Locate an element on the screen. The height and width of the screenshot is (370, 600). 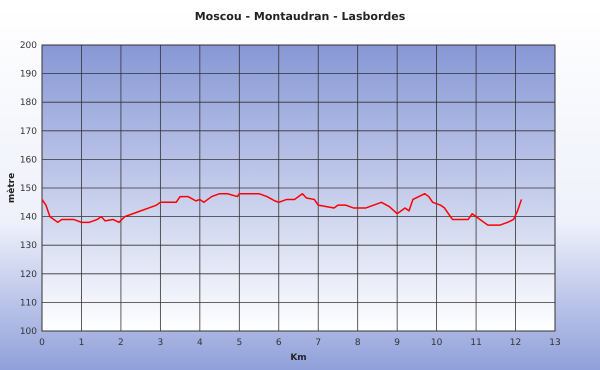
x-tick-label: 0 is located at coordinates (42, 343).